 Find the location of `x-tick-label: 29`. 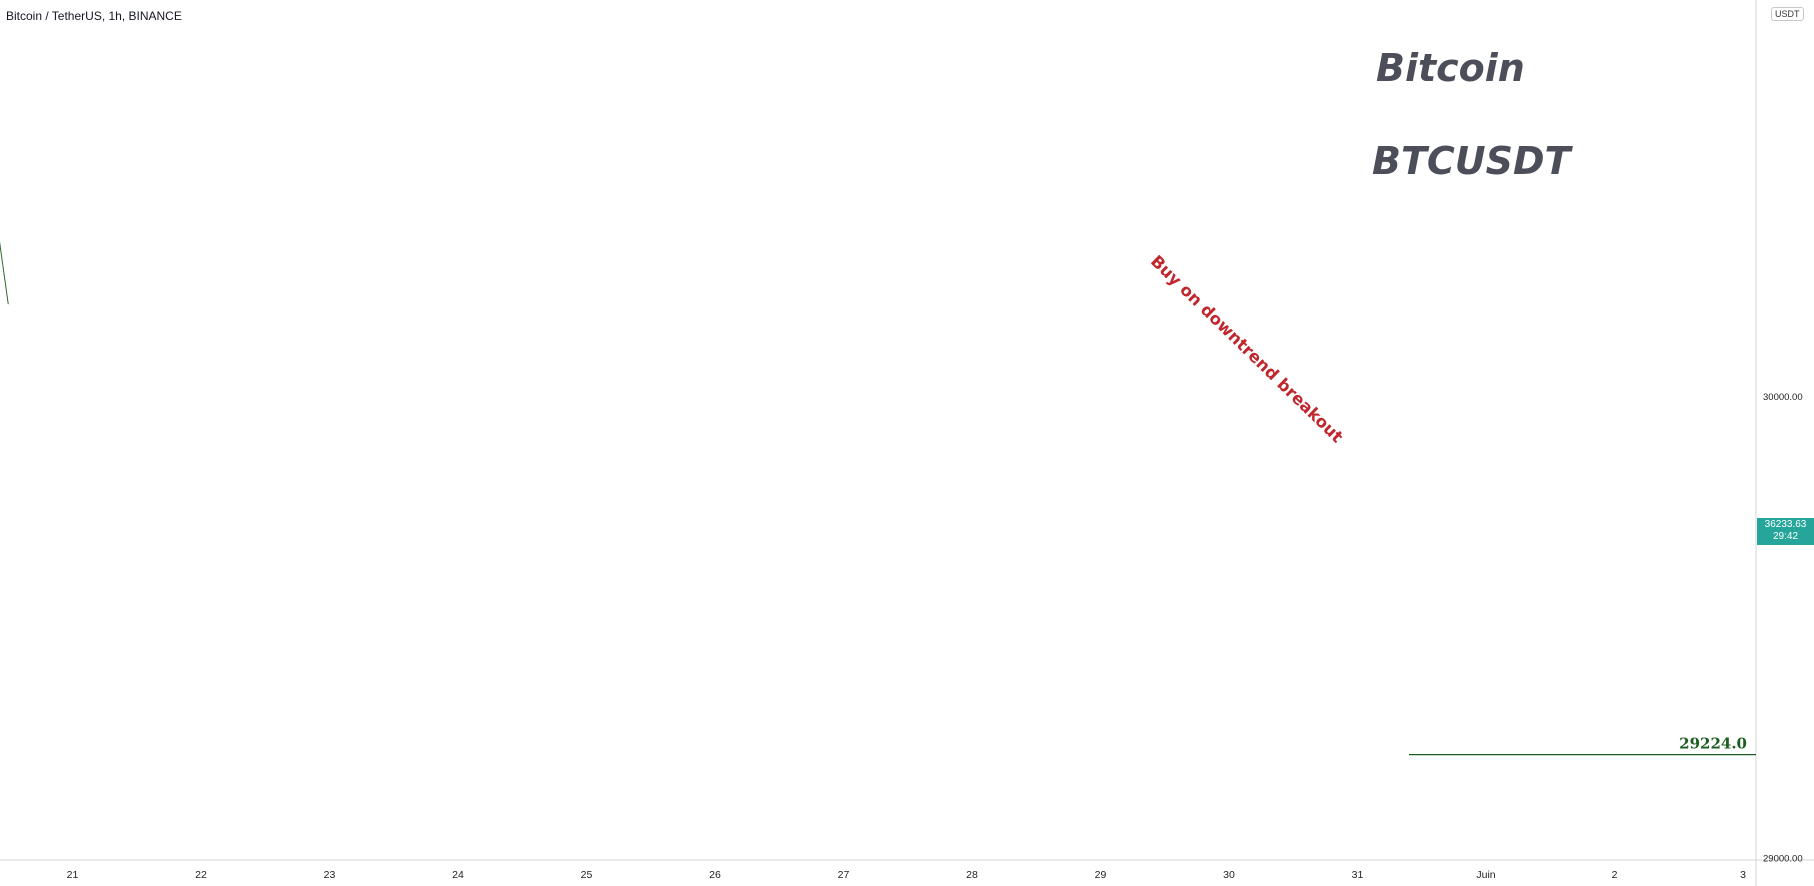

x-tick-label: 29 is located at coordinates (1101, 875).